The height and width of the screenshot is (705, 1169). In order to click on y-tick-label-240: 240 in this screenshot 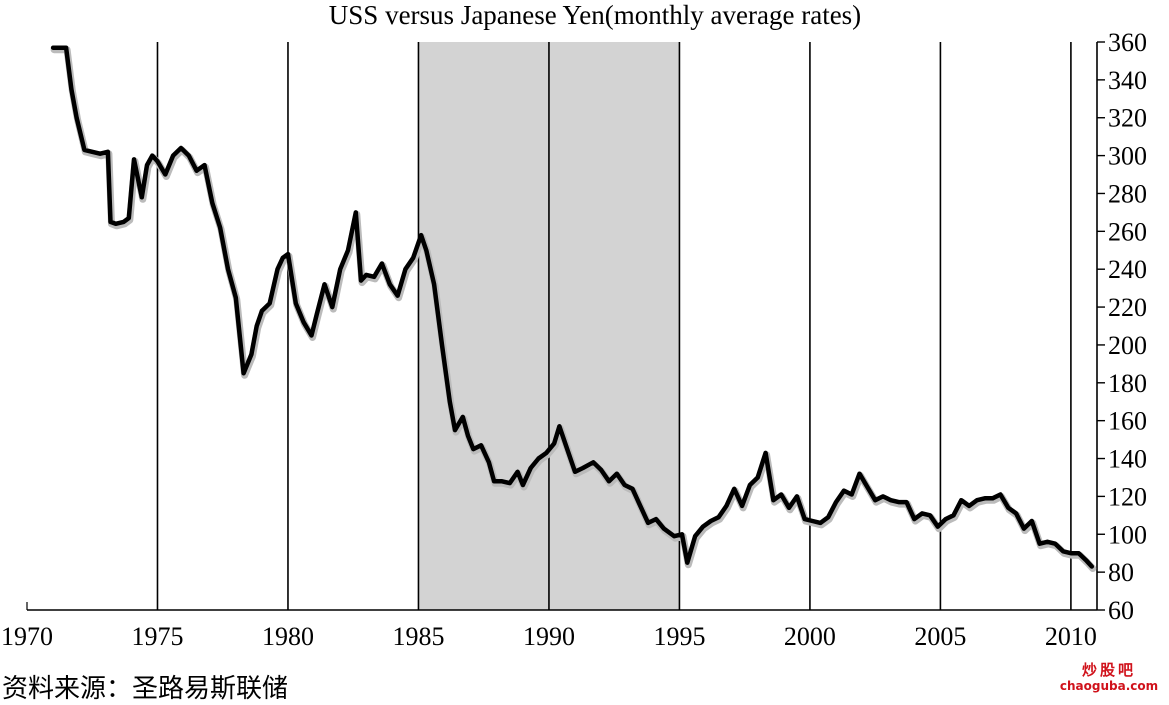, I will do `click(1127, 269)`.